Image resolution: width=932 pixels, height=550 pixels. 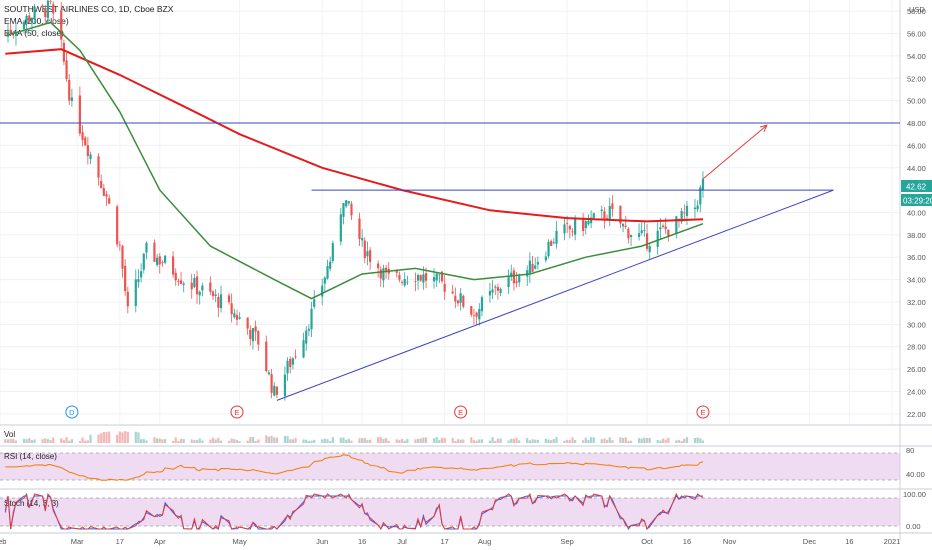 What do you see at coordinates (566, 541) in the screenshot?
I see `time-tick-label: Sep` at bounding box center [566, 541].